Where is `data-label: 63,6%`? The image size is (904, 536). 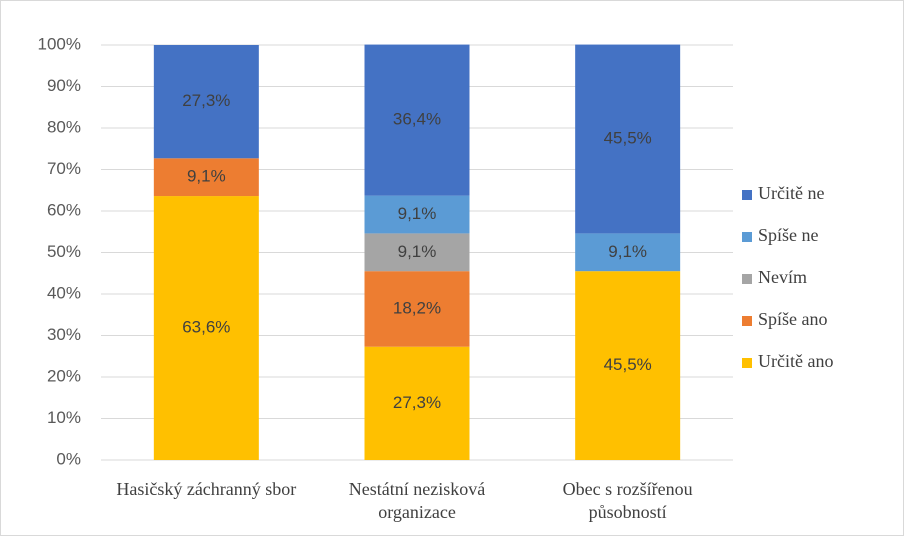
data-label: 63,6% is located at coordinates (206, 327).